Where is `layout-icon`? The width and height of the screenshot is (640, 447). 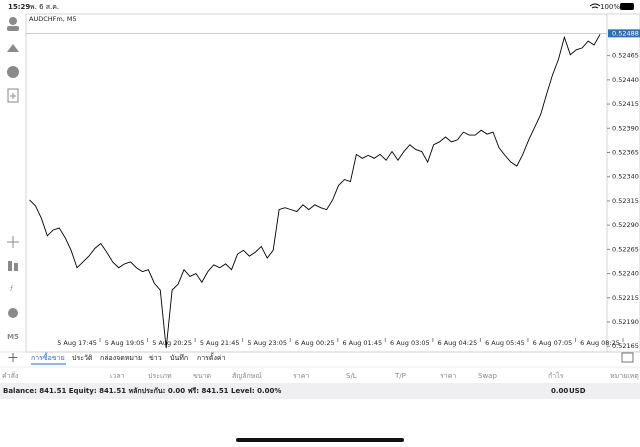 layout-icon is located at coordinates (627, 357).